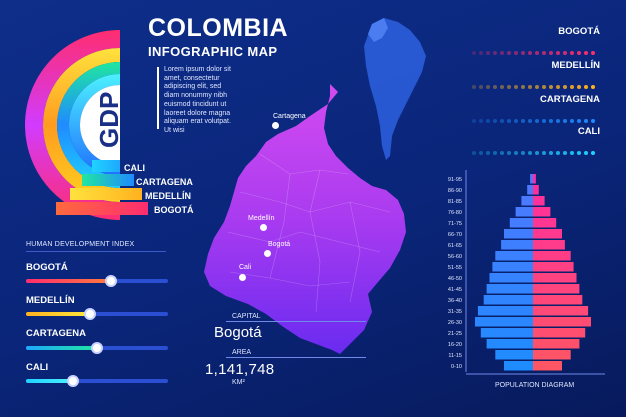 This screenshot has width=626, height=417. I want to click on hdi-underline, so click(96, 251).